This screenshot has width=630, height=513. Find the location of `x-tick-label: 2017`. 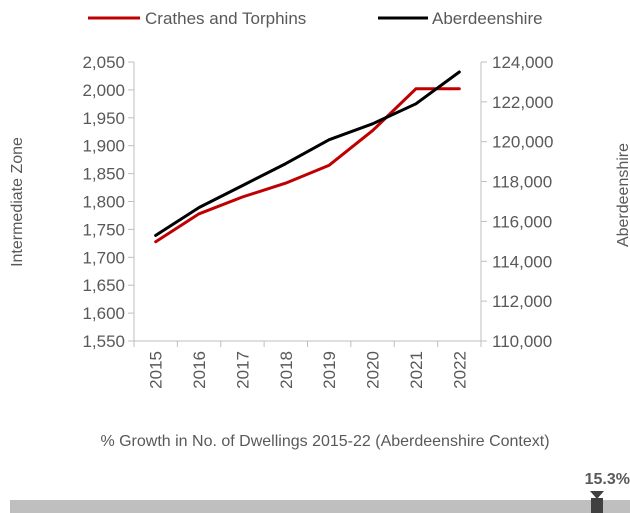

x-tick-label: 2017 is located at coordinates (242, 370).